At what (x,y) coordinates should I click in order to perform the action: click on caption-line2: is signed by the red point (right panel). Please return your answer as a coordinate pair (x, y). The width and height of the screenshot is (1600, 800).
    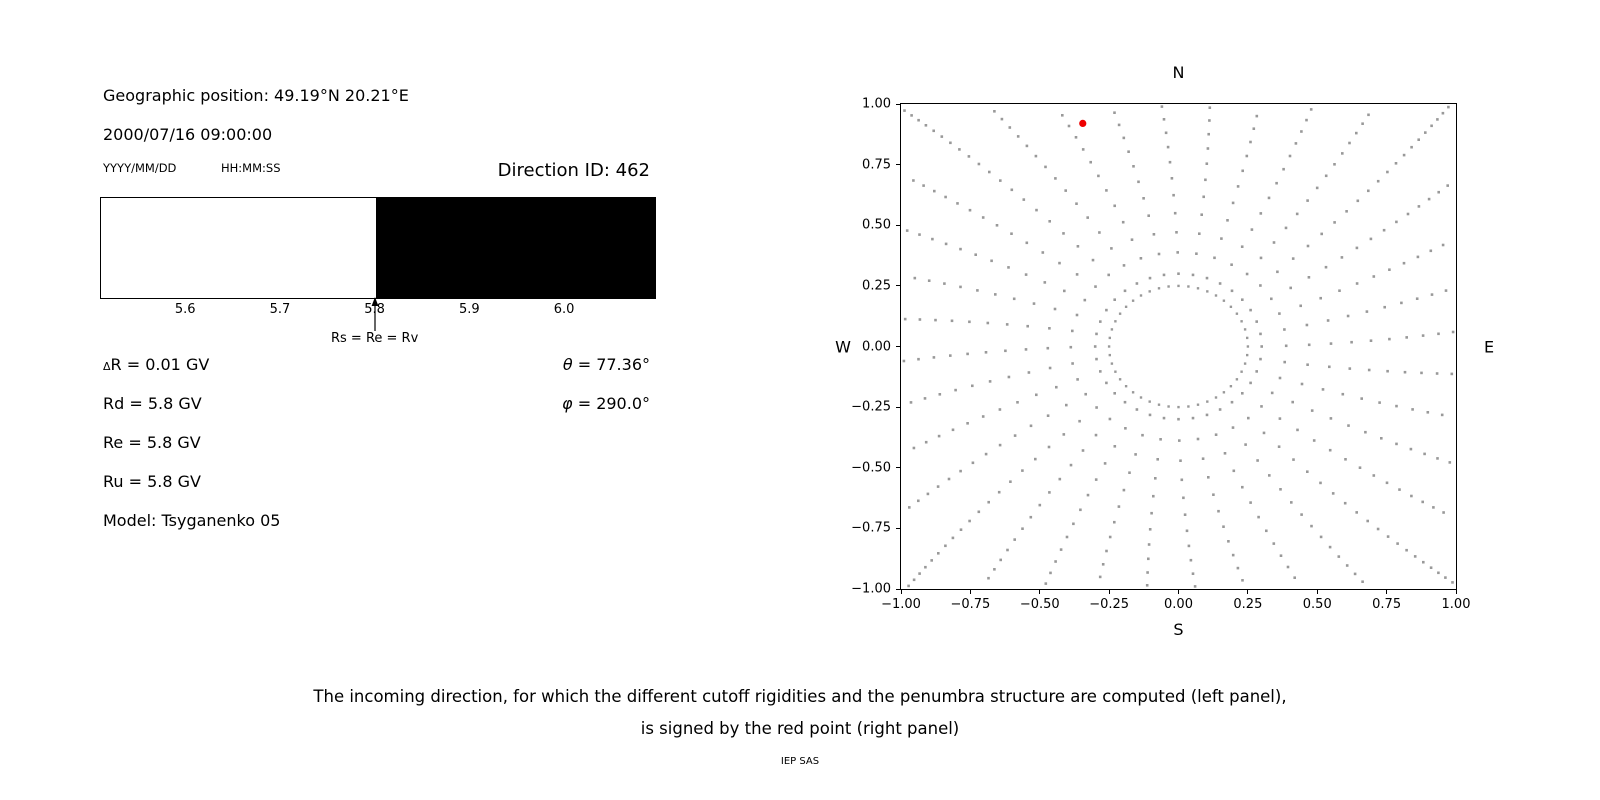
    Looking at the image, I should click on (800, 728).